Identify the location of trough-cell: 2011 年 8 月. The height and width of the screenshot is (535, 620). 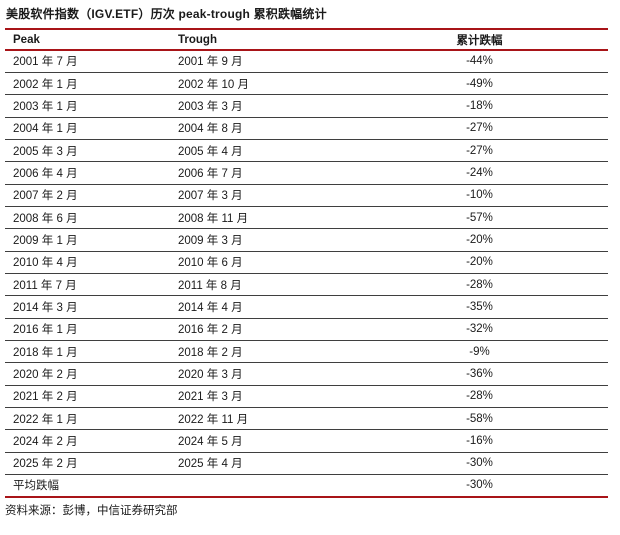
(260, 284).